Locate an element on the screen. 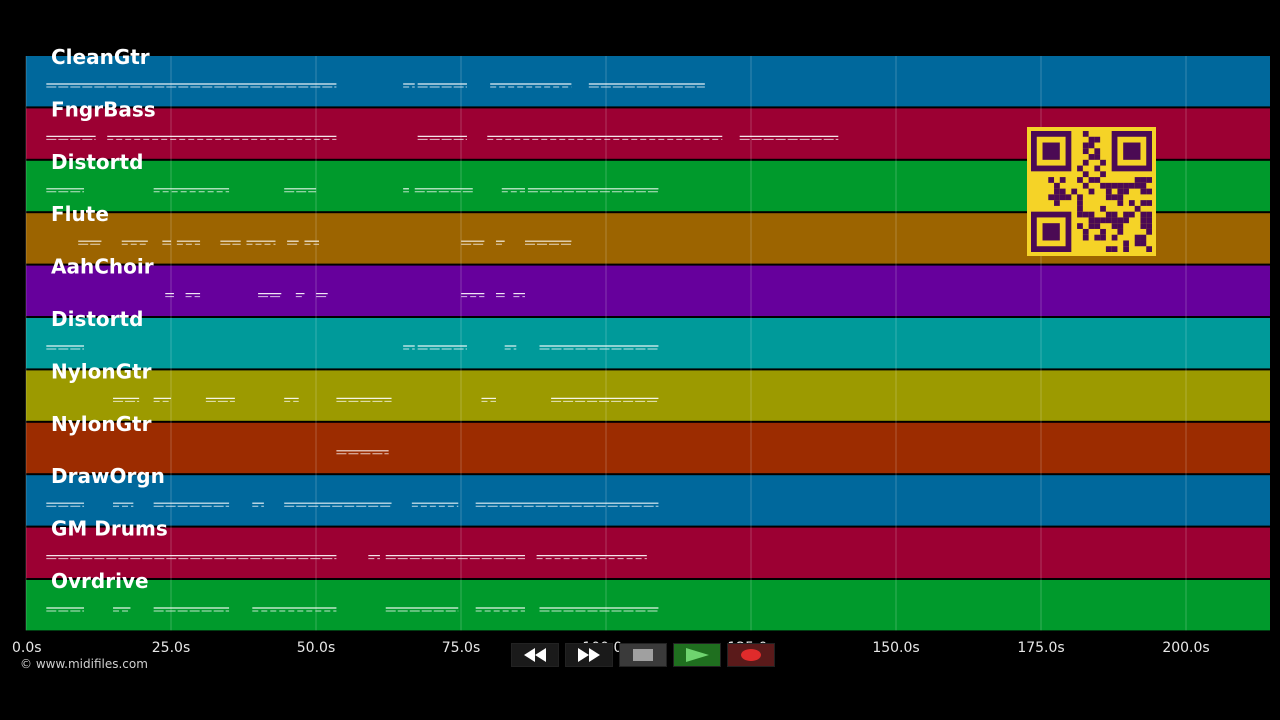  record-button is located at coordinates (751, 655).